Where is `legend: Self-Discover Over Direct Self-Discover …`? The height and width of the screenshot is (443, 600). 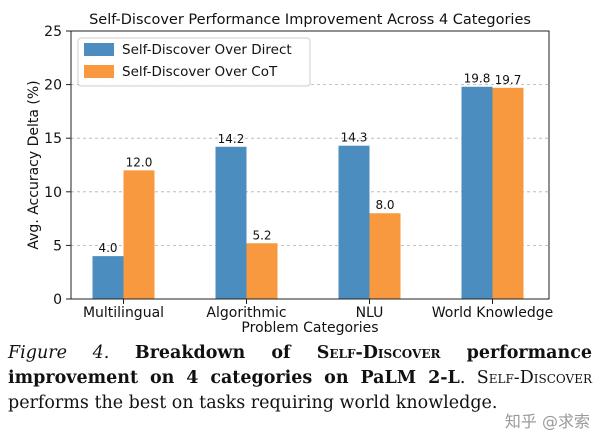 legend: Self-Discover Over Direct Self-Discover … is located at coordinates (194, 62).